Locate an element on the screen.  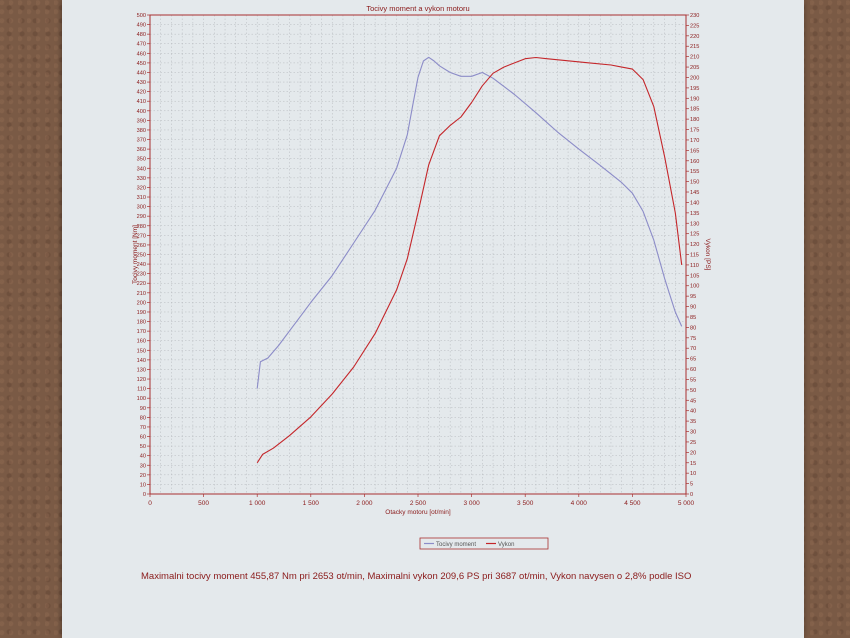
y-tick-label: 350 is located at coordinates (141, 160).